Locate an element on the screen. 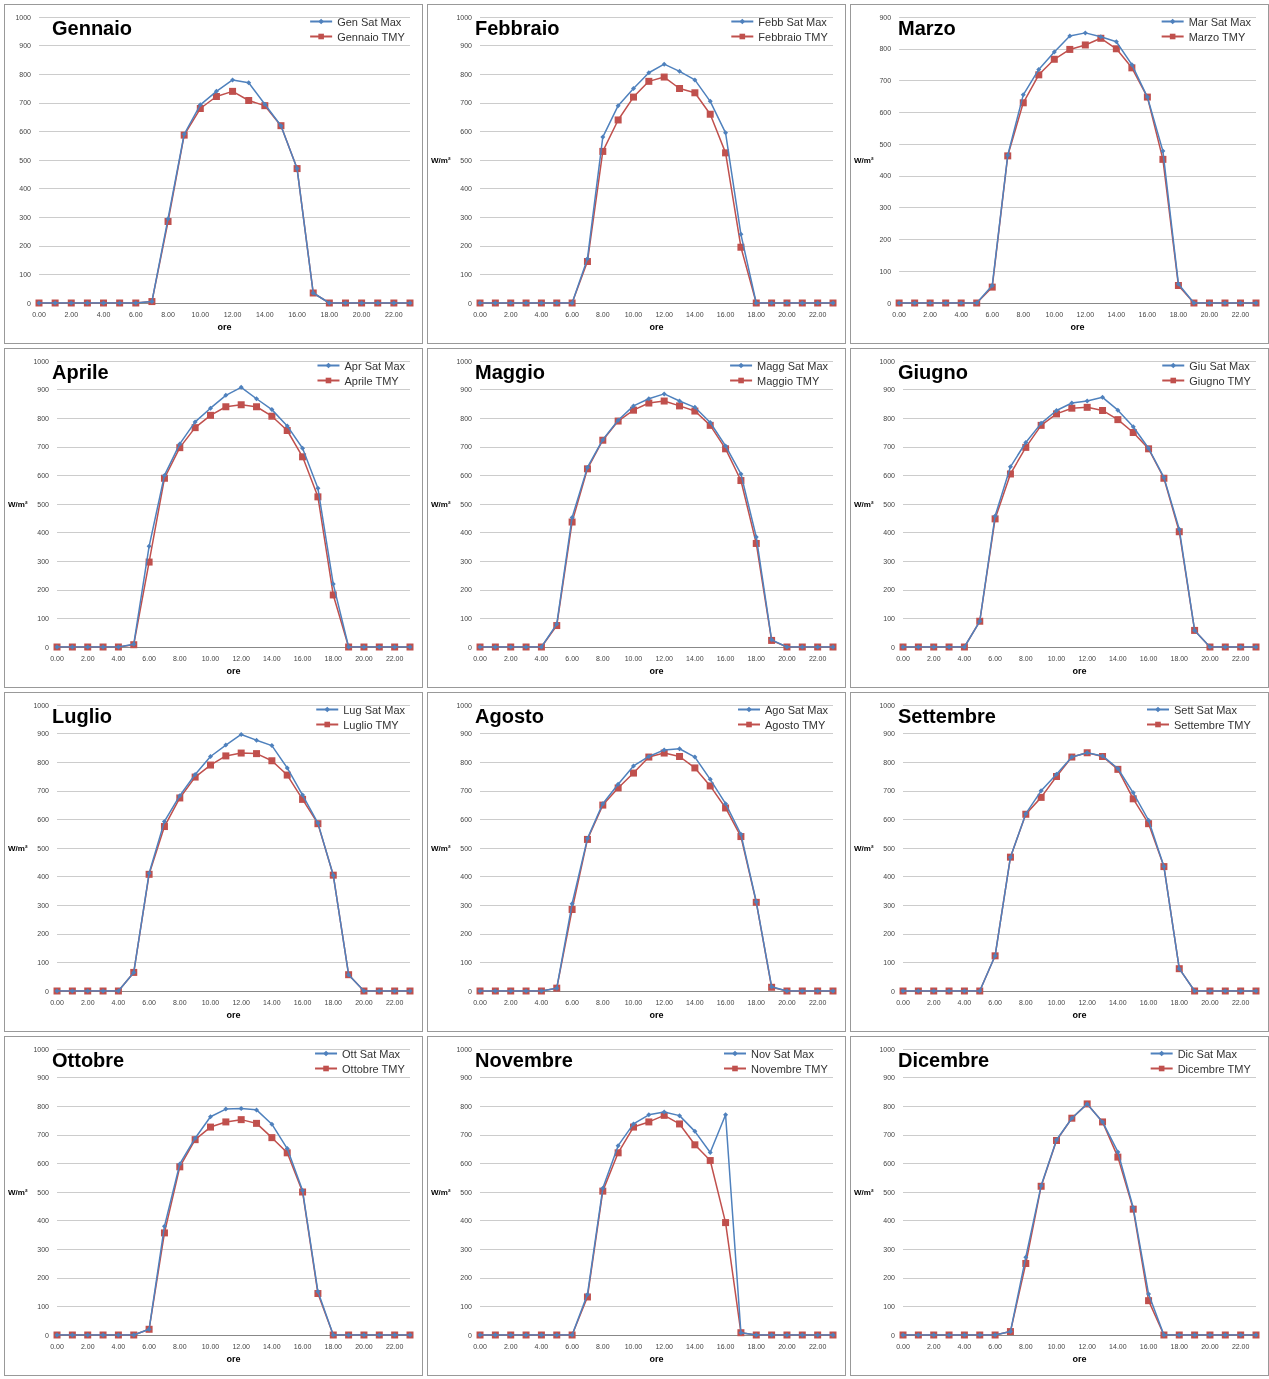  legend-label: Apr Sat Max is located at coordinates (375, 365).